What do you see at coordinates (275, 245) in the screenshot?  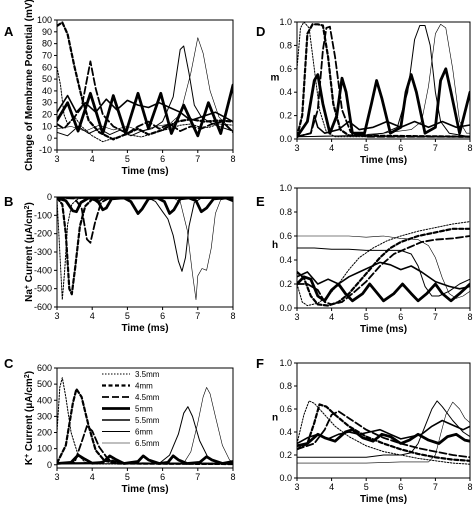 I see `y-axis-title: h` at bounding box center [275, 245].